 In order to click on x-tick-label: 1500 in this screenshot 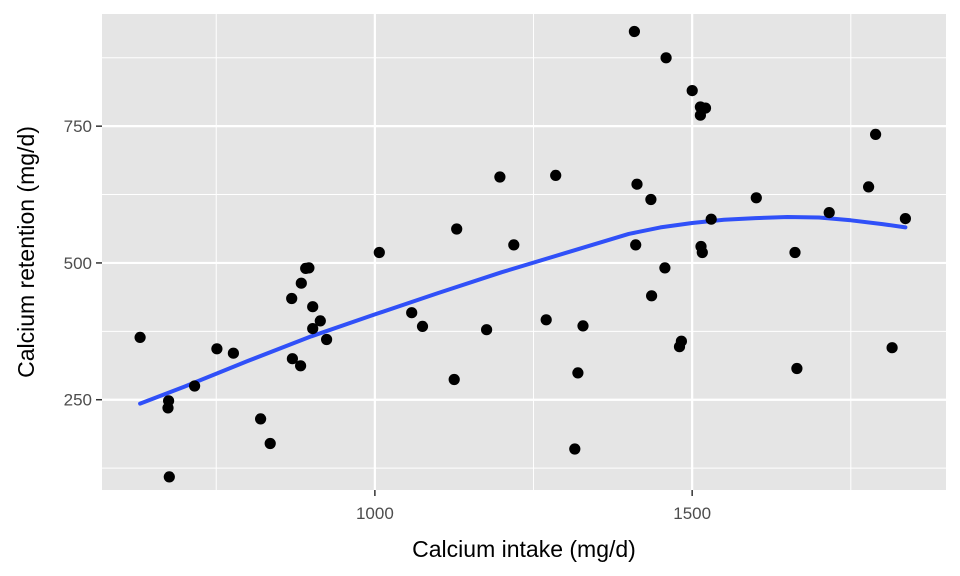, I will do `click(692, 513)`.